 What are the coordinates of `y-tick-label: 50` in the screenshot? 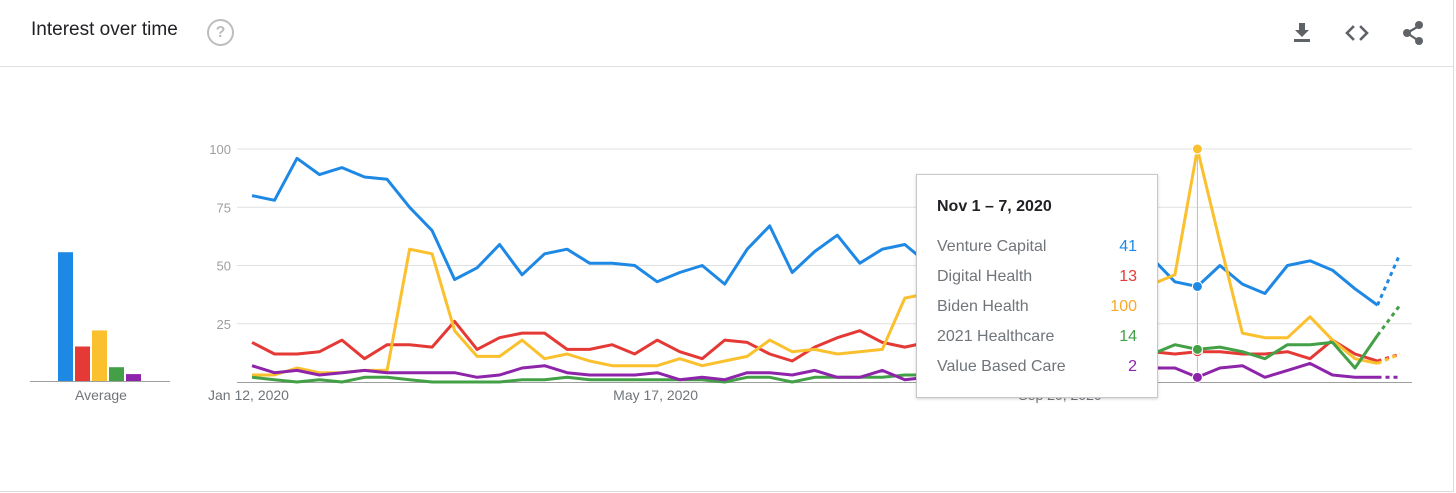 It's located at (224, 266).